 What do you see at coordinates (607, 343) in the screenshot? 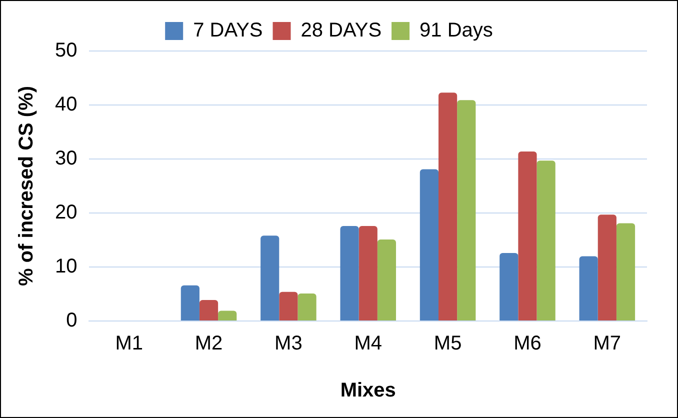
I see `x-tick-label: M7` at bounding box center [607, 343].